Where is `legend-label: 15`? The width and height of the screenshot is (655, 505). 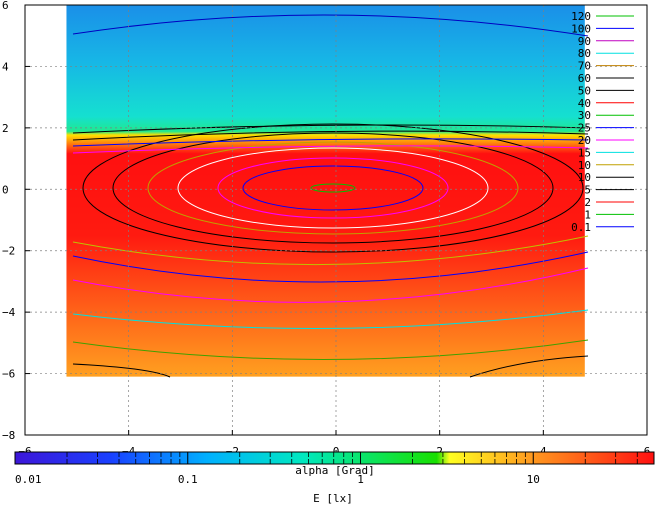
legend-label: 15 is located at coordinates (584, 152).